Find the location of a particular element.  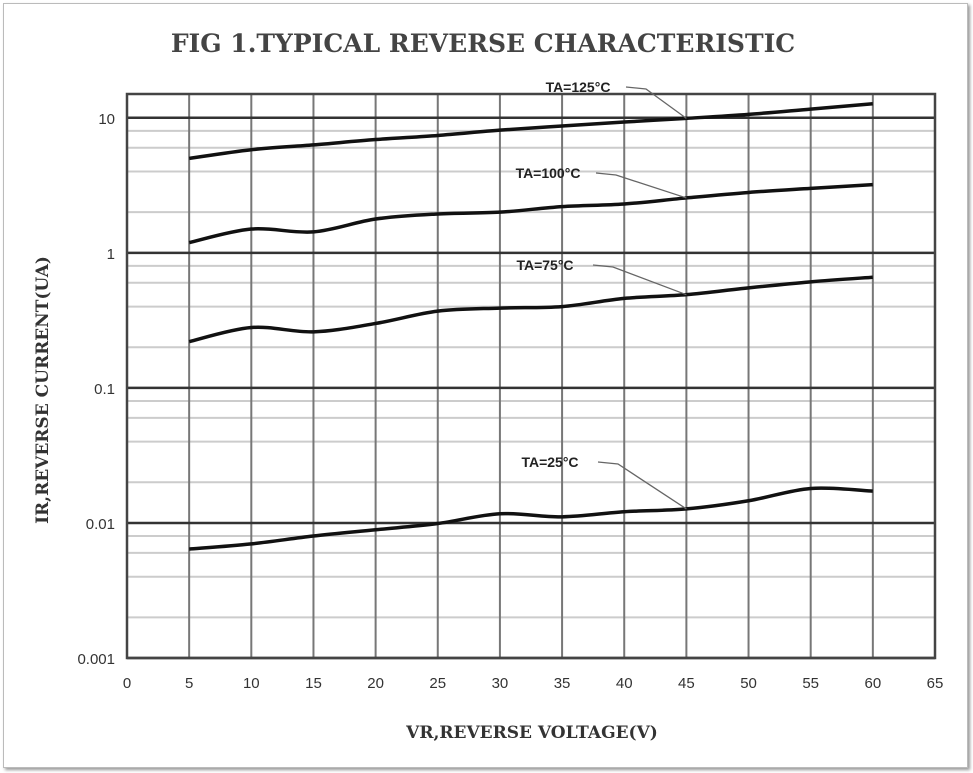

y-tick-label: 10 is located at coordinates (106, 119).